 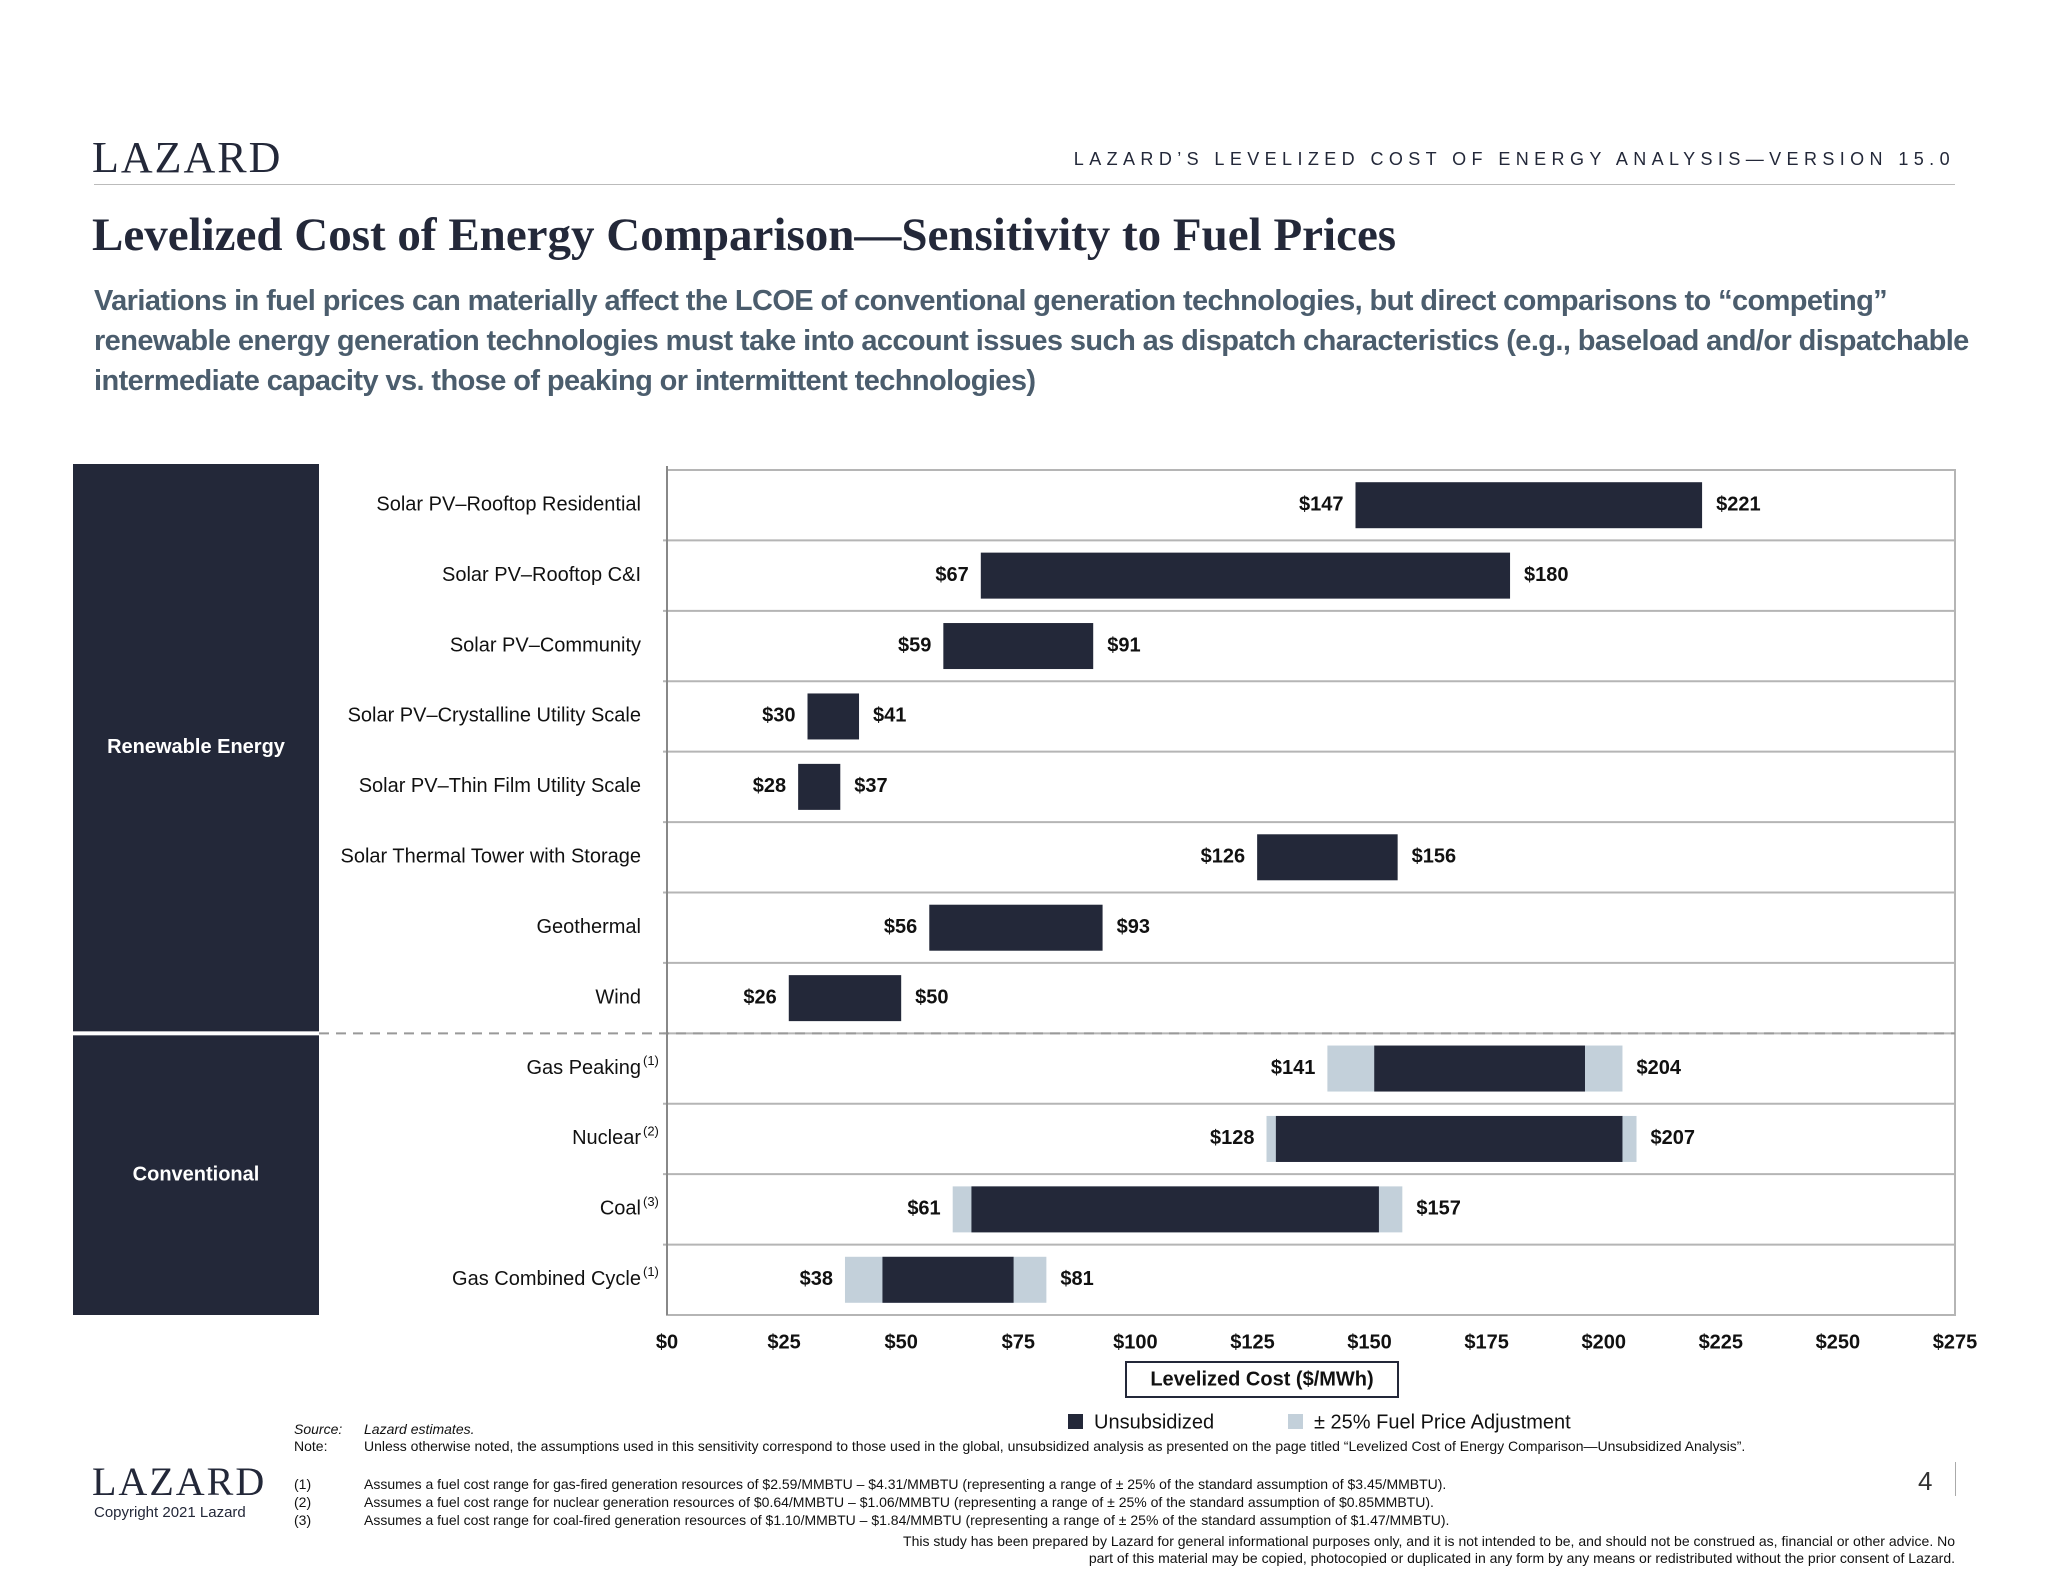 What do you see at coordinates (318, 1429) in the screenshot?
I see `source-label: Source:` at bounding box center [318, 1429].